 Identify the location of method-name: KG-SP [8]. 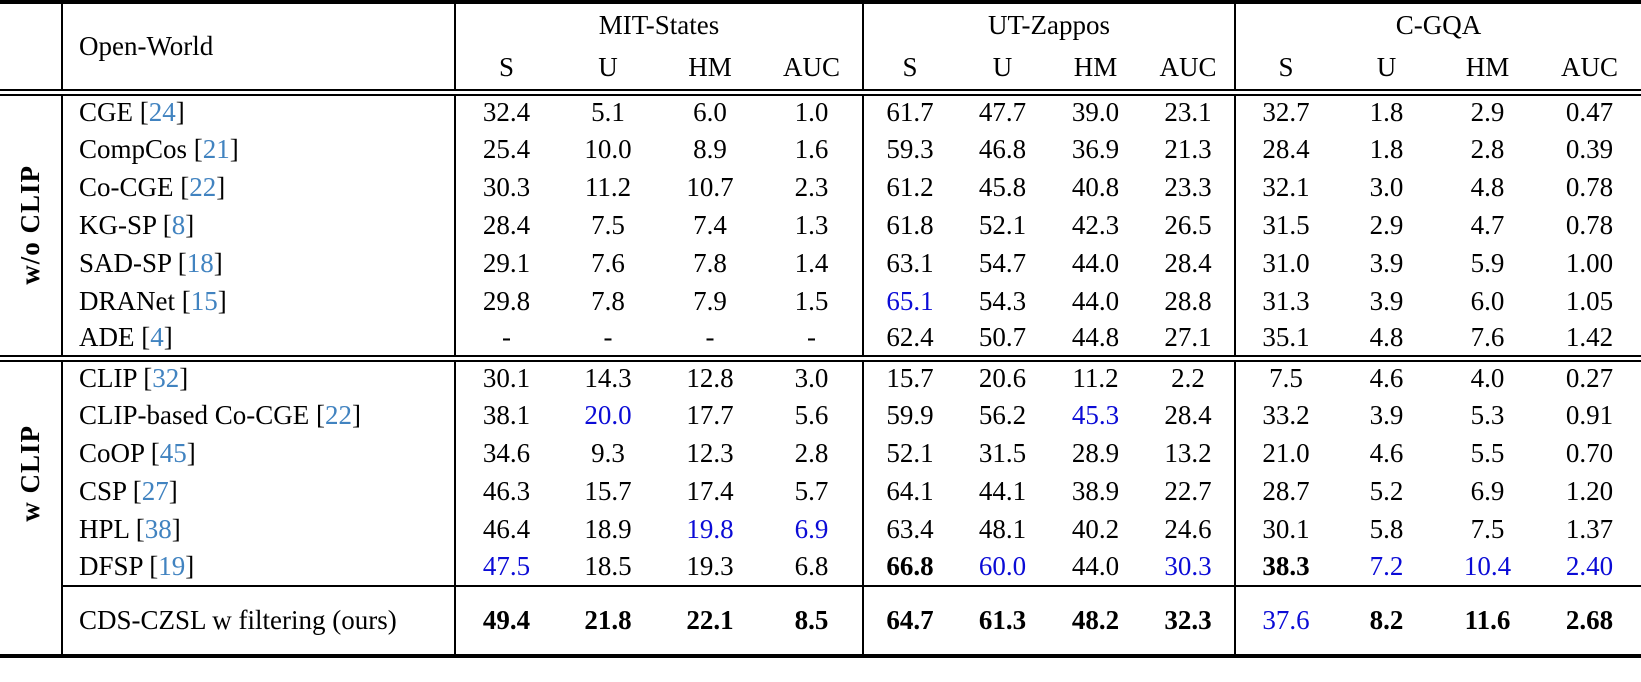
(258, 225).